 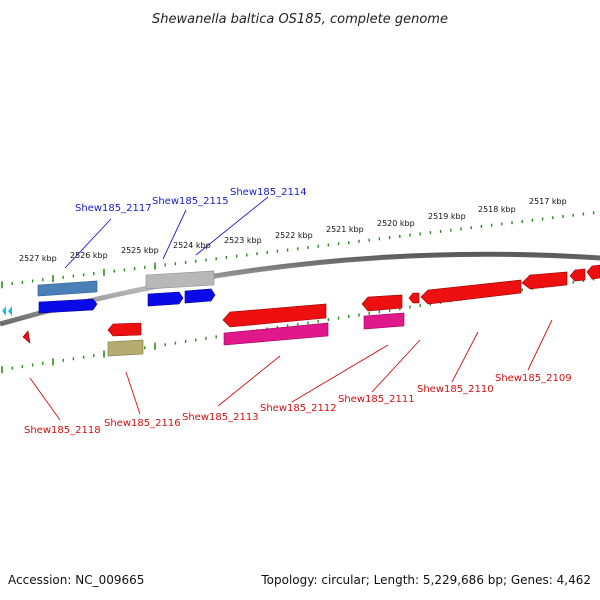 What do you see at coordinates (200, 296) in the screenshot?
I see `gene-2114-forward-arrow` at bounding box center [200, 296].